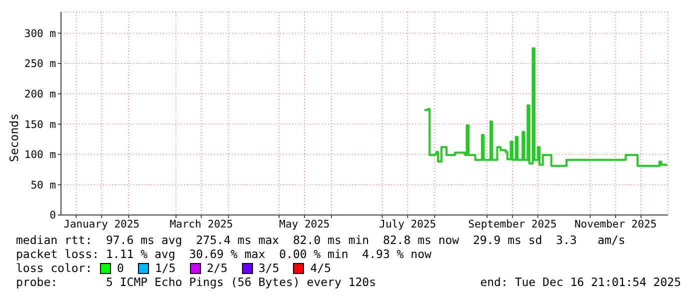  Describe the element at coordinates (14, 138) in the screenshot. I see `y-axis-title: Seconds` at that location.